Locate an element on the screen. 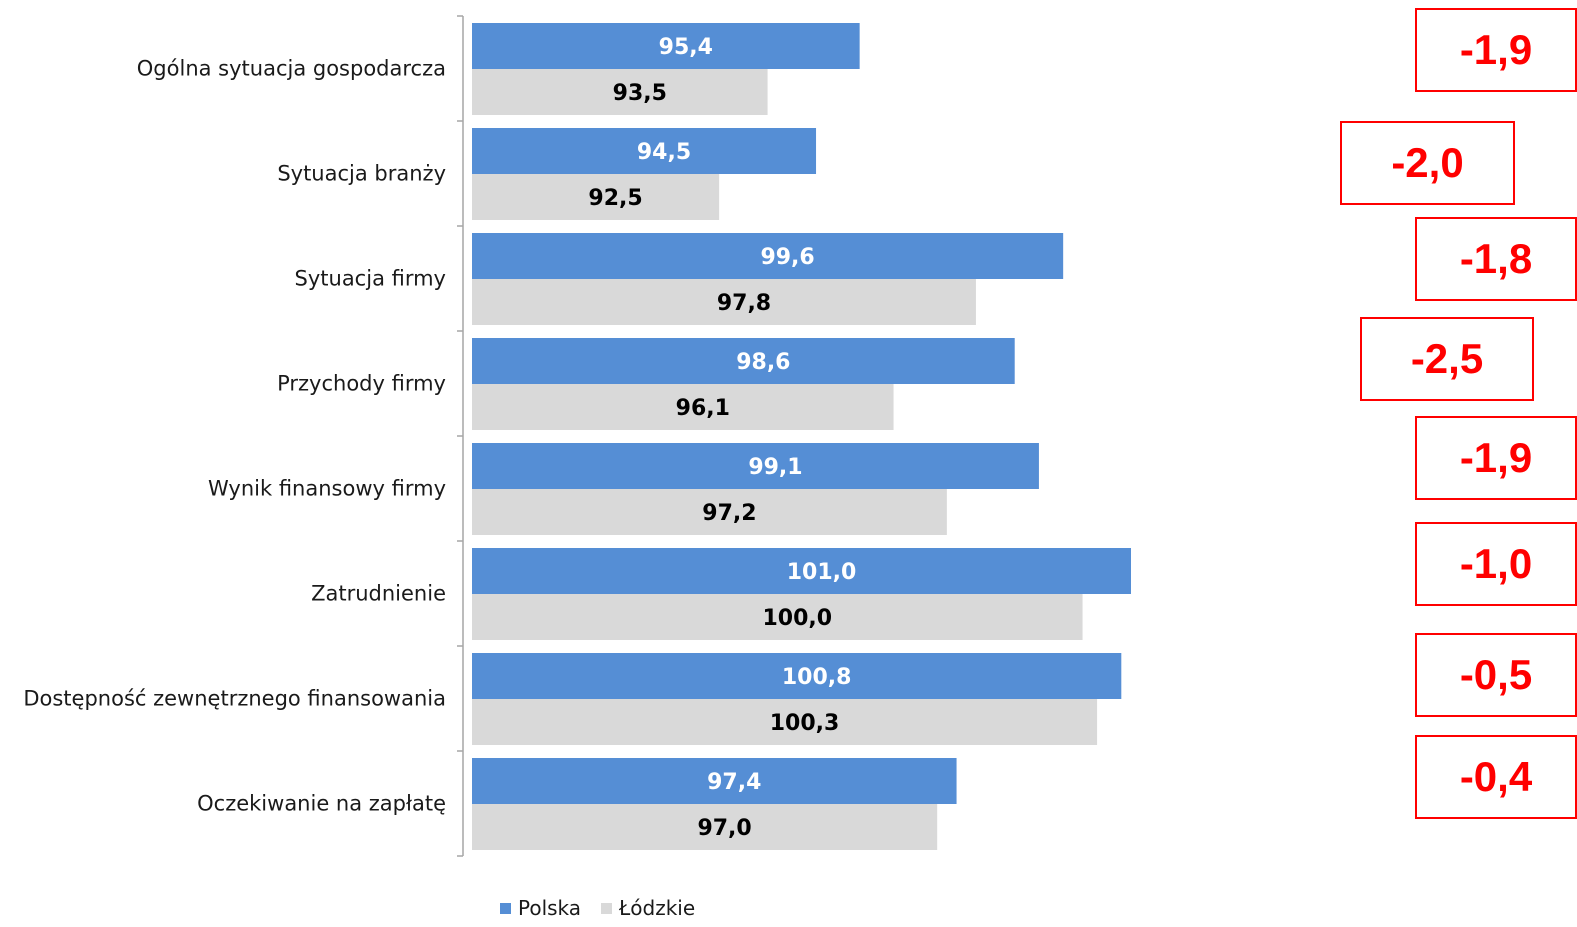  data-label-lodzkie: 97,0 is located at coordinates (724, 828).